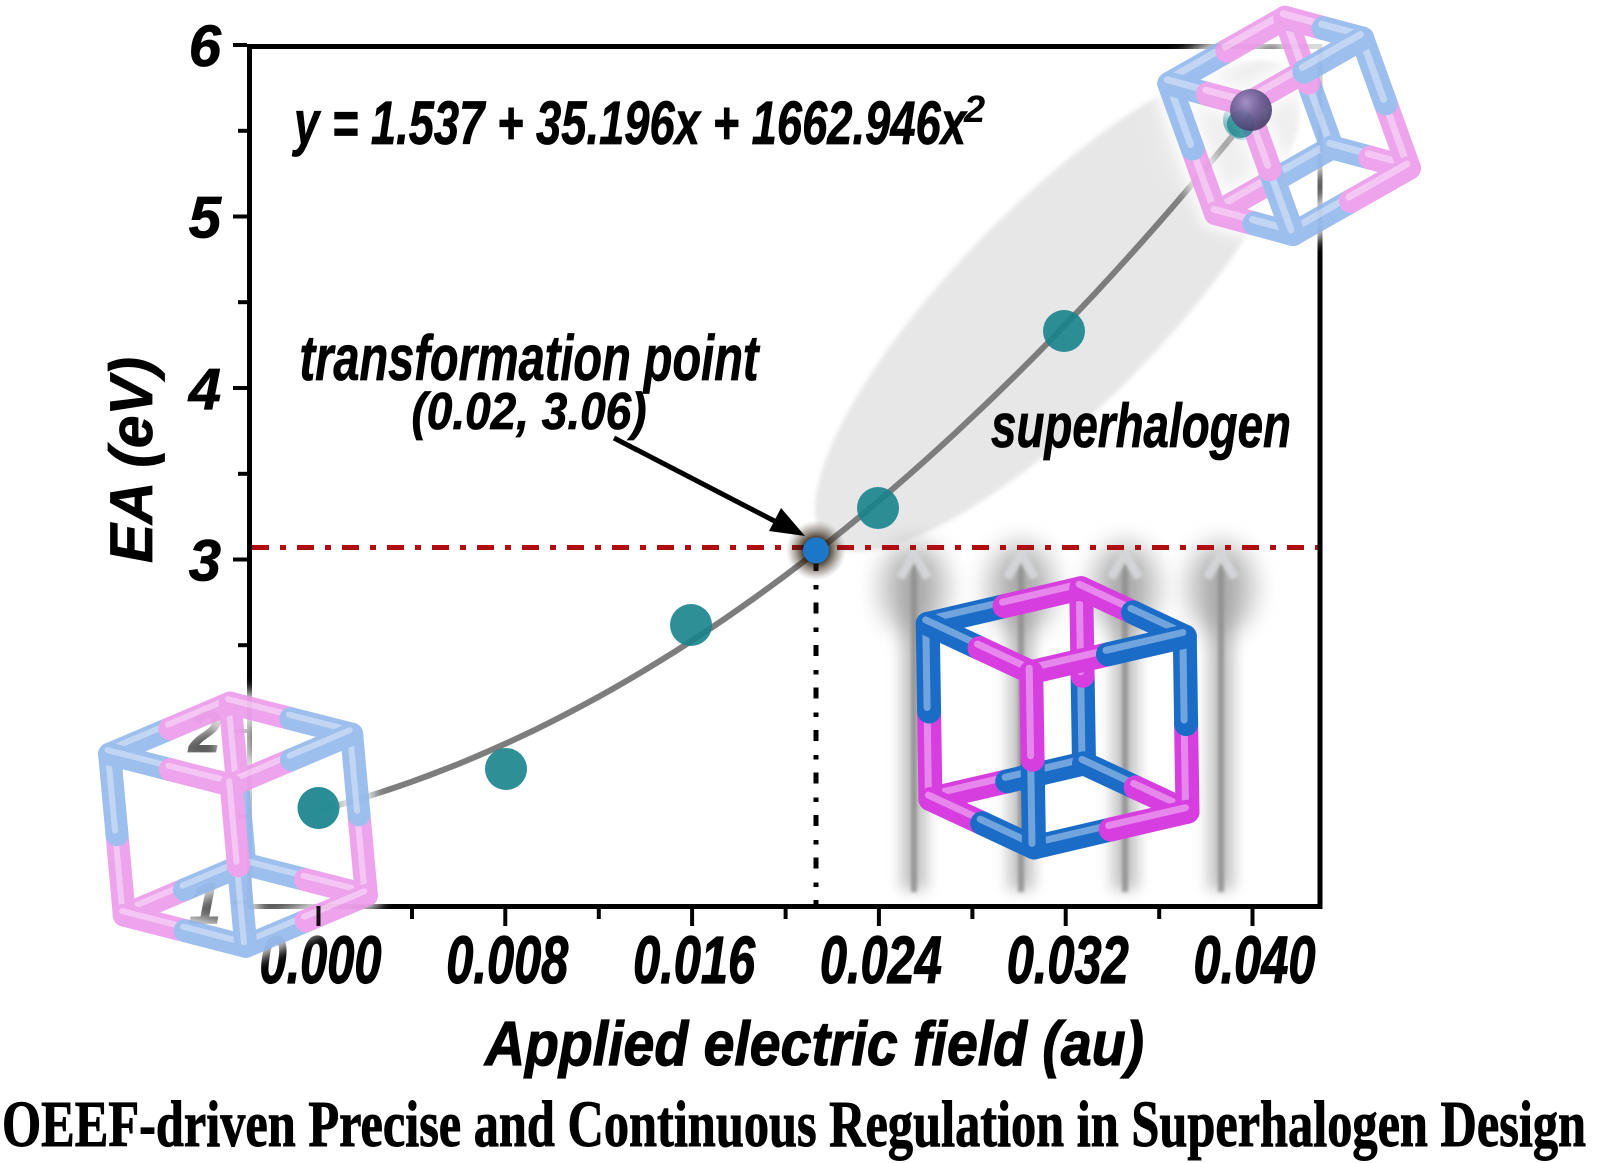 The image size is (1600, 1163). I want to click on svg-text: 0.040, so click(1255, 960).